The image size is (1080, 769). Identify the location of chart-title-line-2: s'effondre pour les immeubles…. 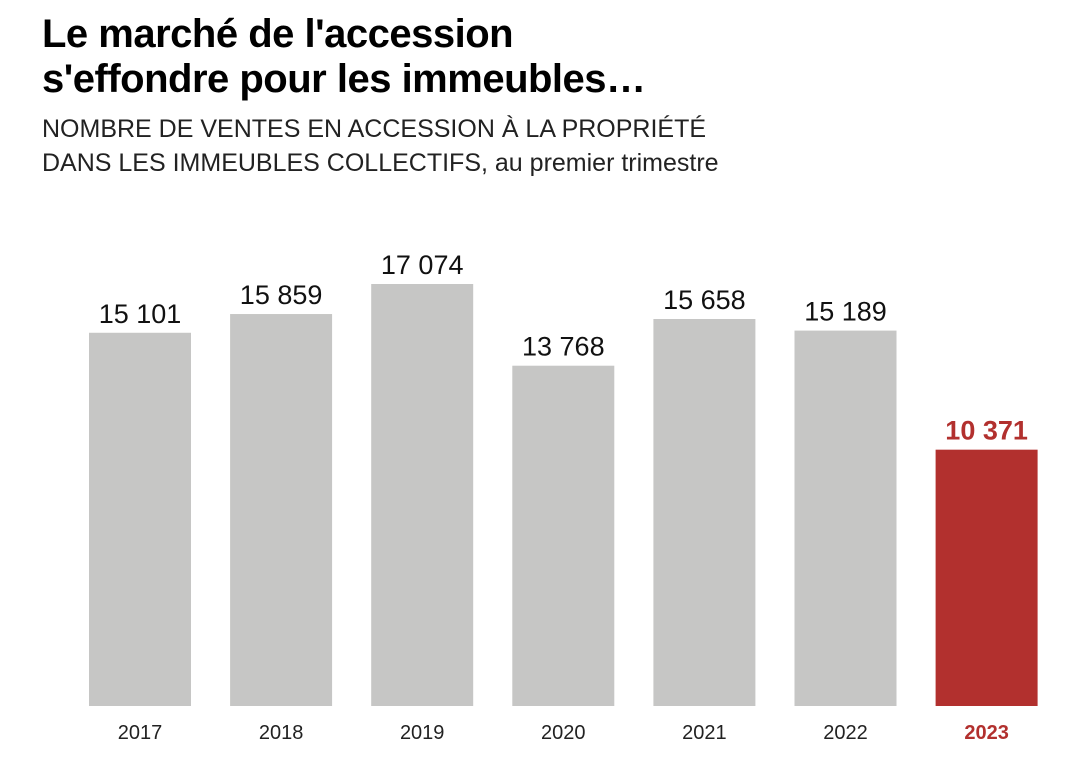
(344, 79).